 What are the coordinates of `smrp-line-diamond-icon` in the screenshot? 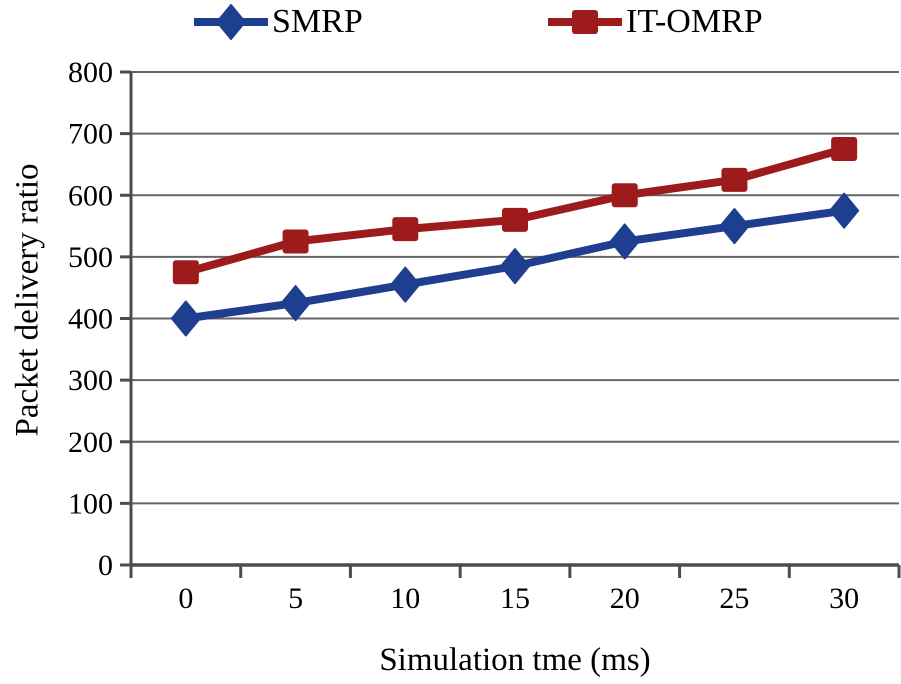 It's located at (231, 22).